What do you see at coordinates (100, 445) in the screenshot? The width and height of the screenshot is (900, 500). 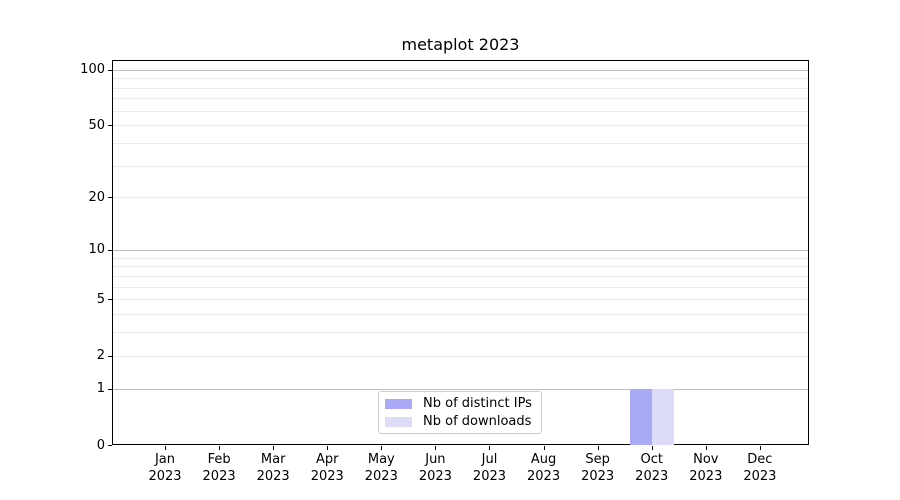 I see `y-tick-label: 0` at bounding box center [100, 445].